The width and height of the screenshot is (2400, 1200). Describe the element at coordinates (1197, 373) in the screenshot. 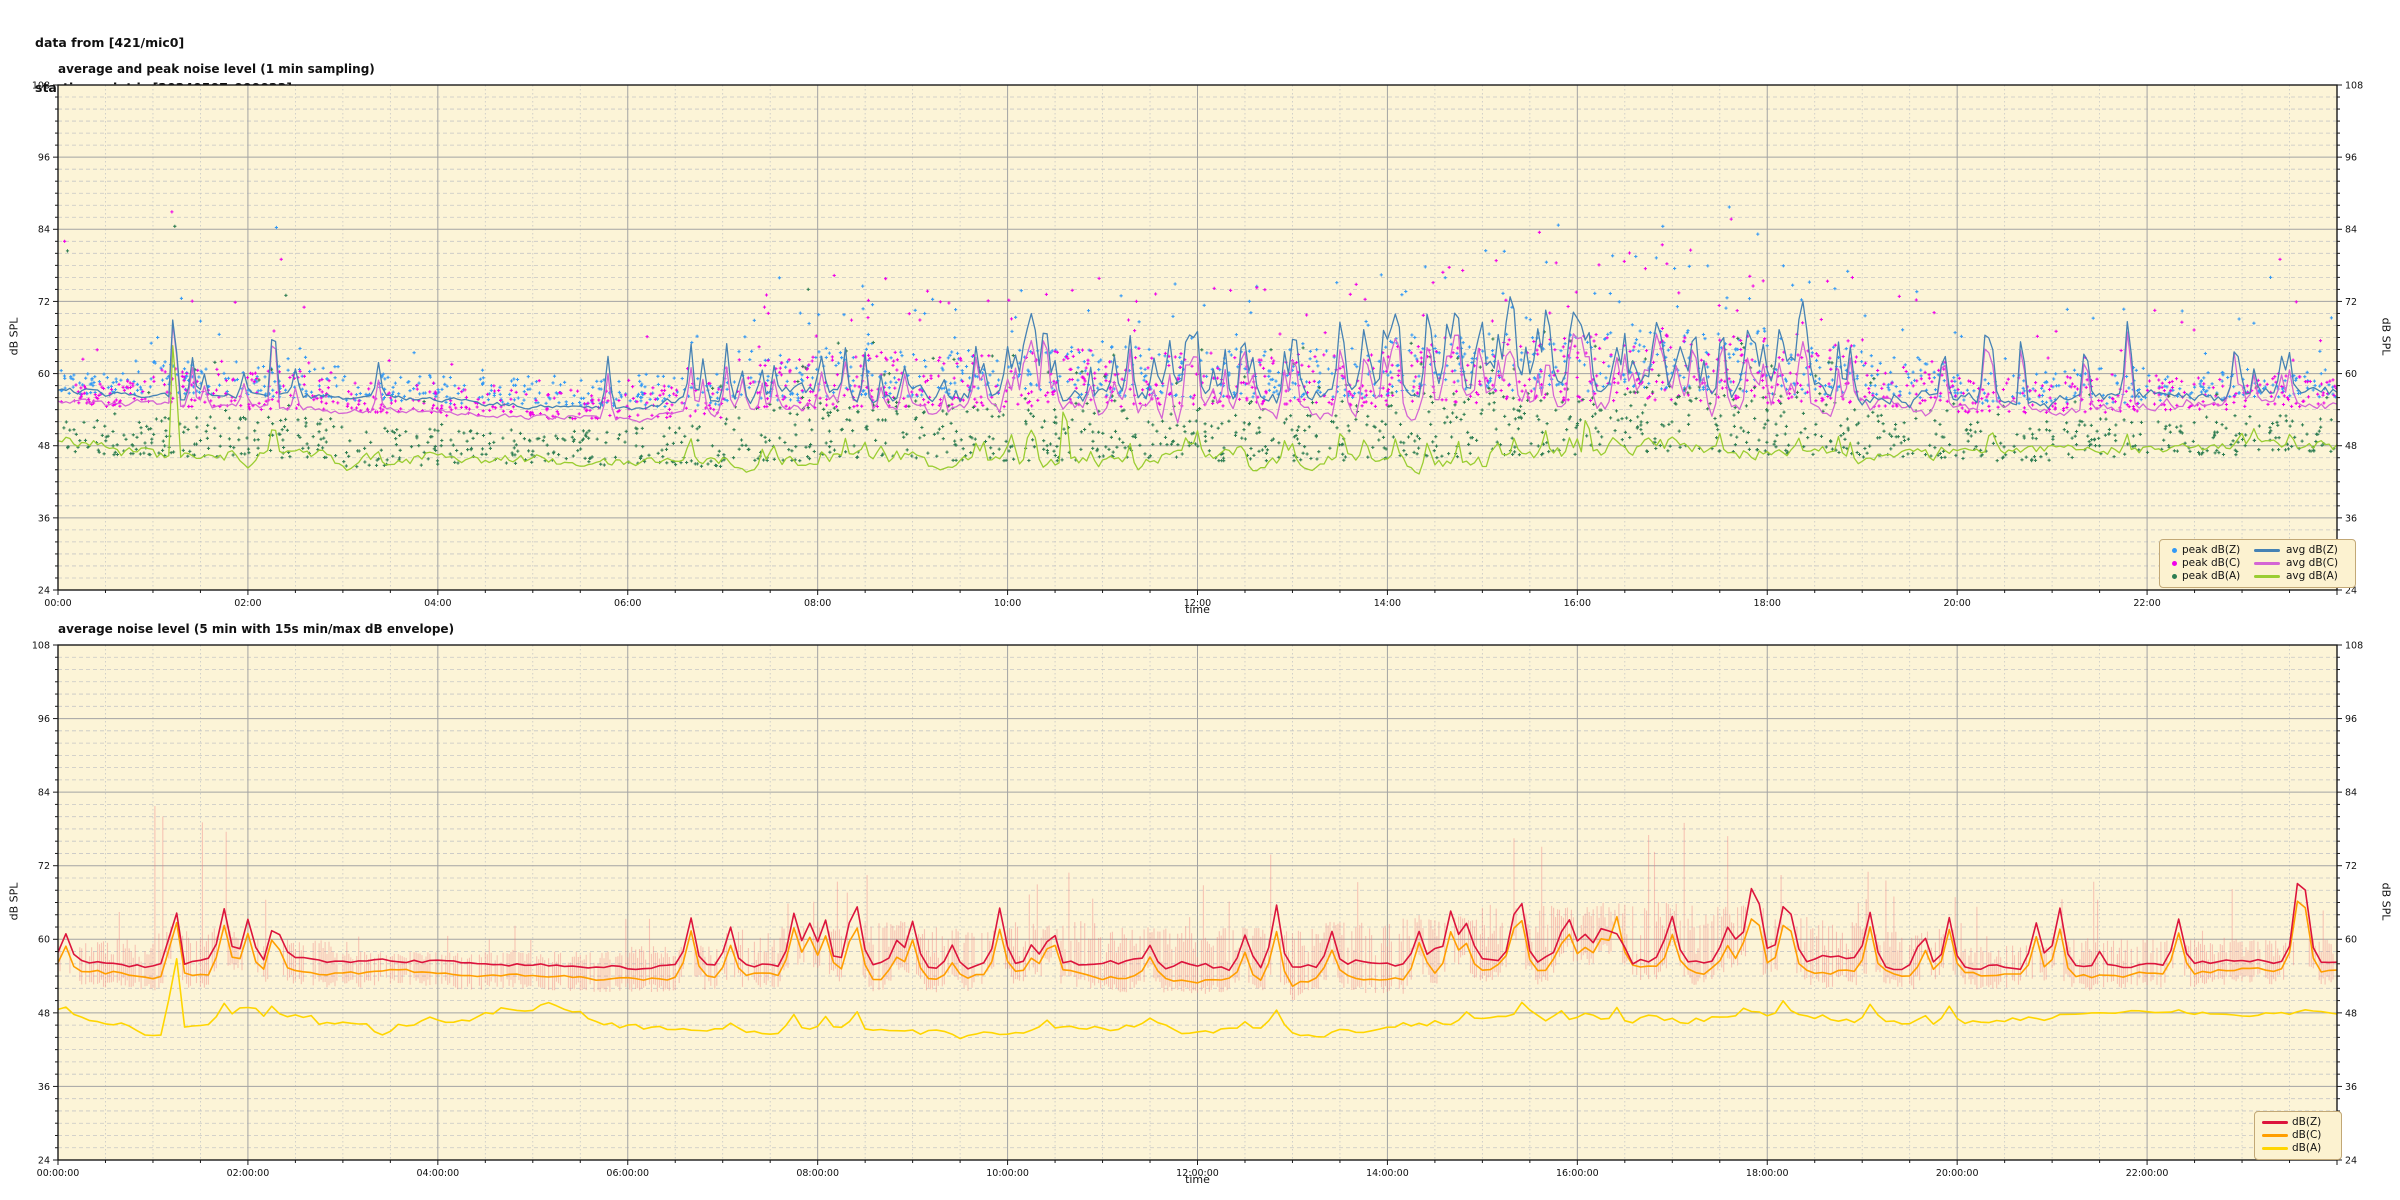

I see `chart1-line-avgdb(c)` at that location.